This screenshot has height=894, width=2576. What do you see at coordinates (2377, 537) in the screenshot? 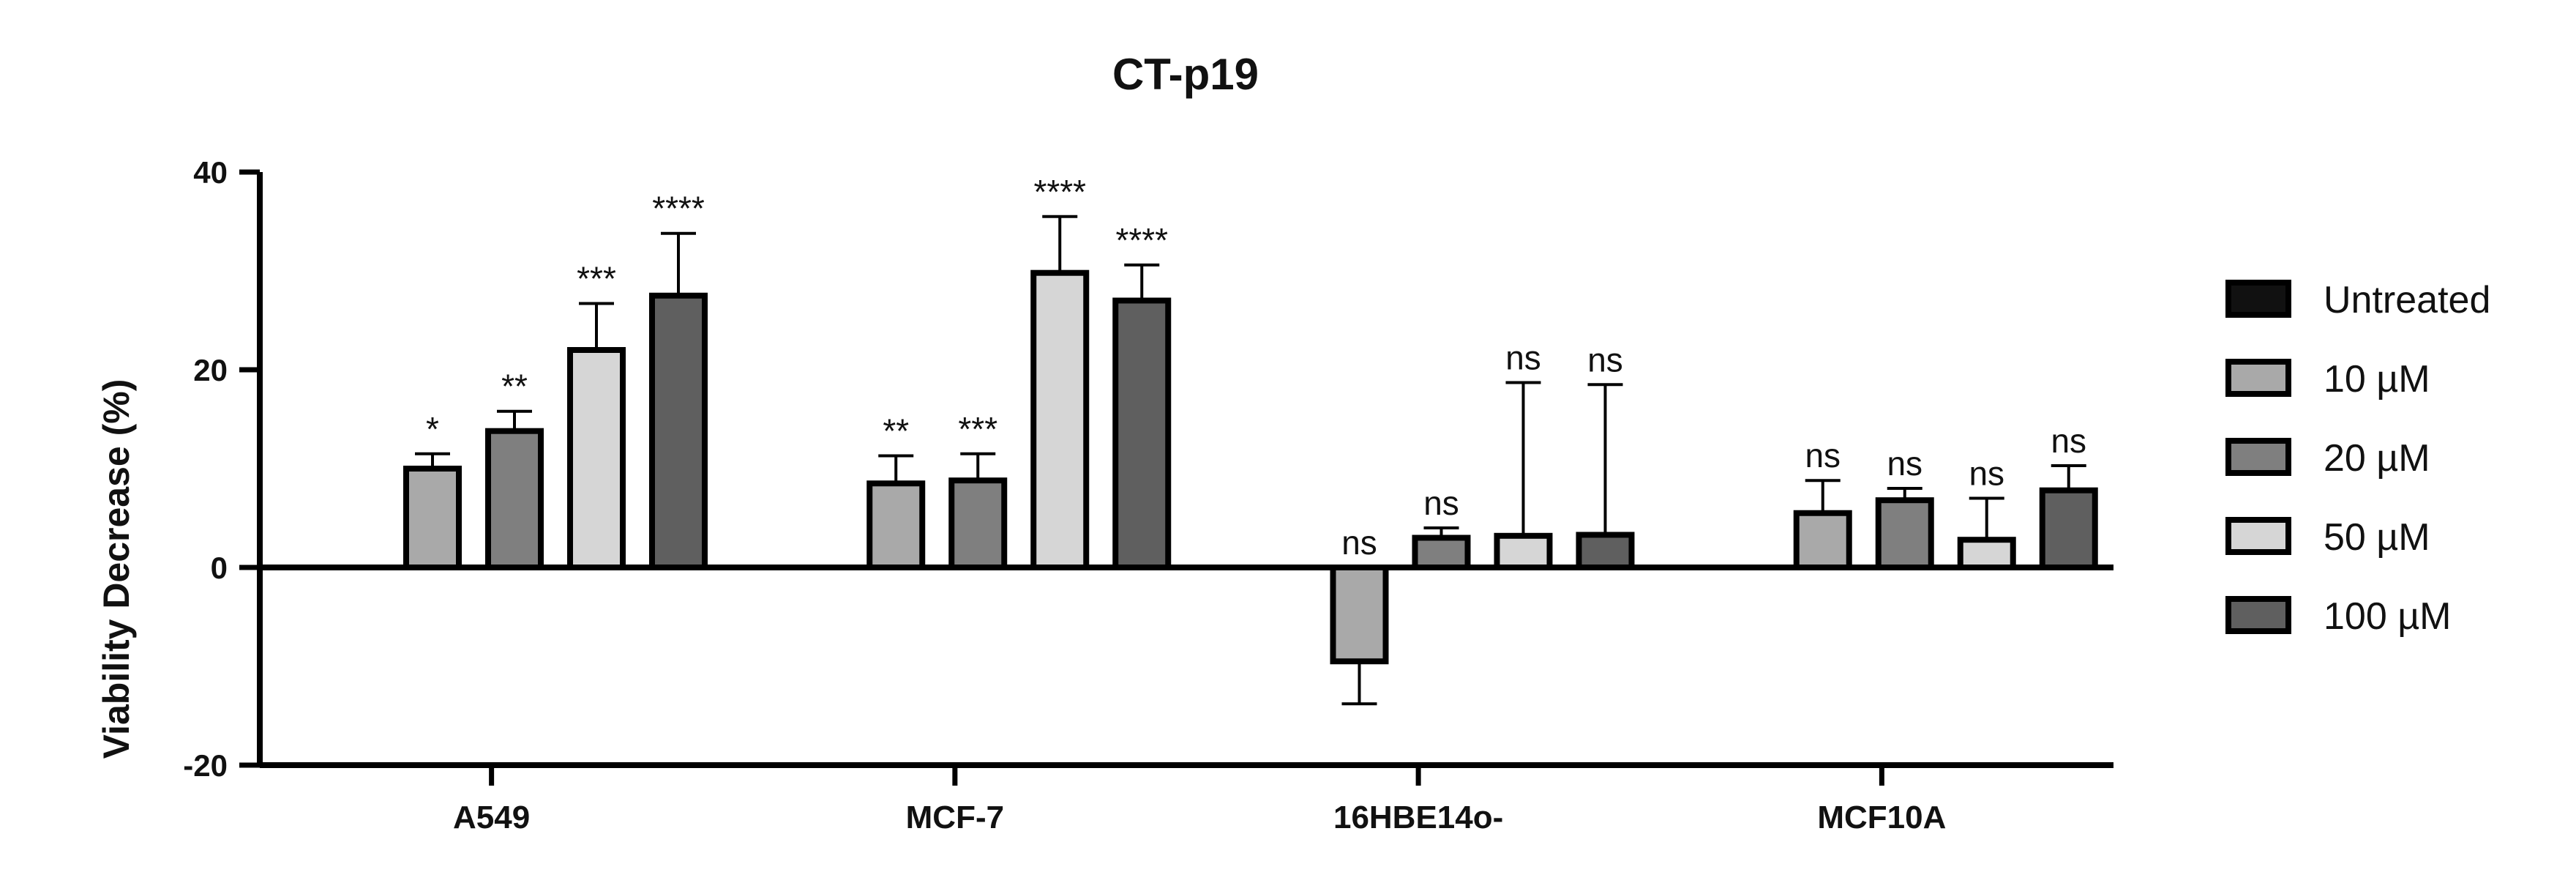
I see `legend-label: 50 µM` at bounding box center [2377, 537].